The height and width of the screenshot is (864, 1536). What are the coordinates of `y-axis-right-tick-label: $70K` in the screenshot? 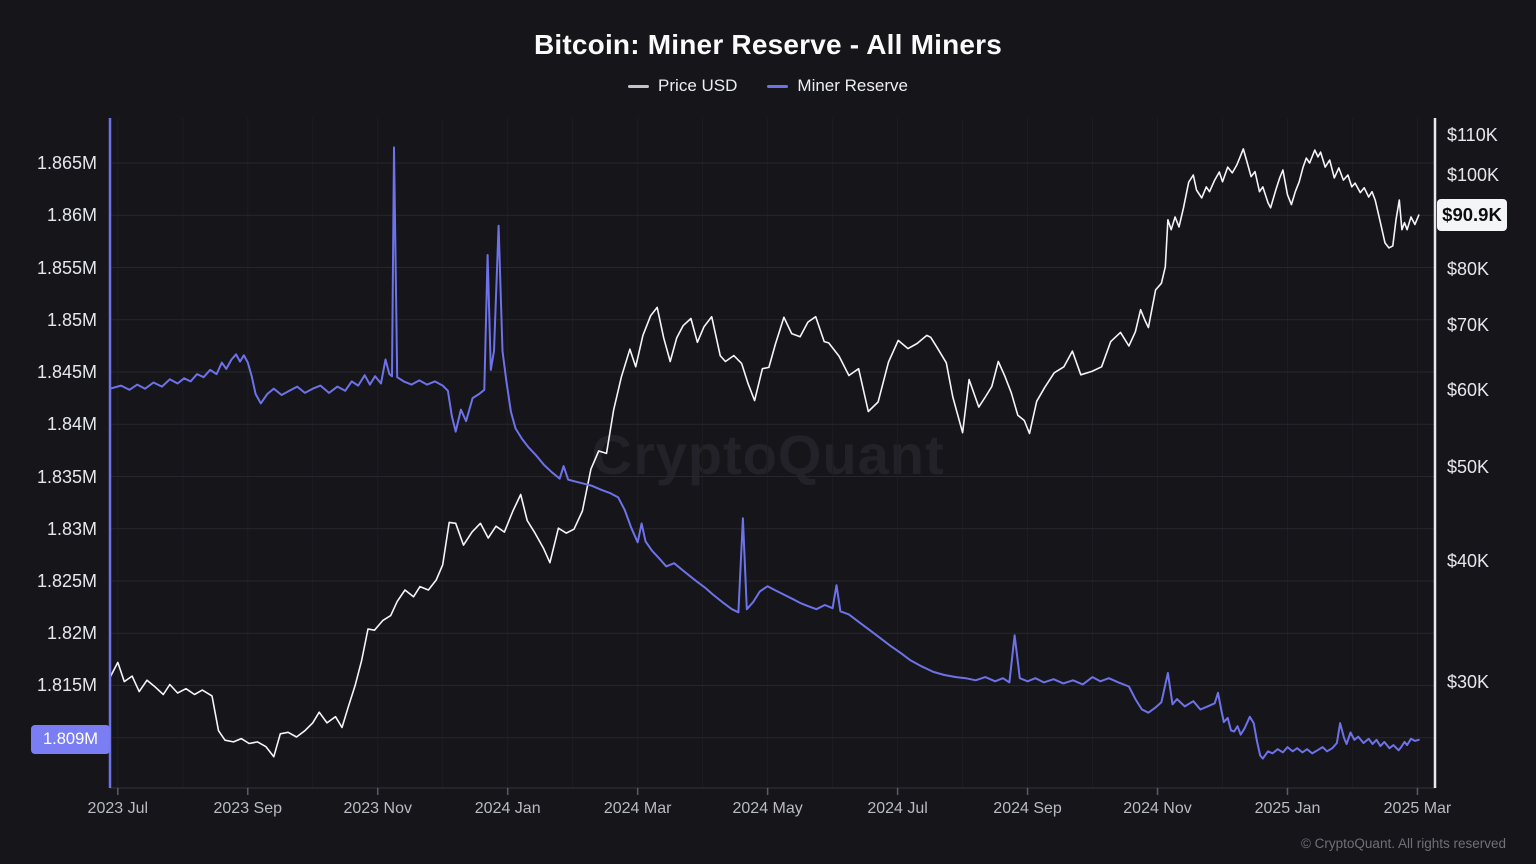 It's located at (1468, 325).